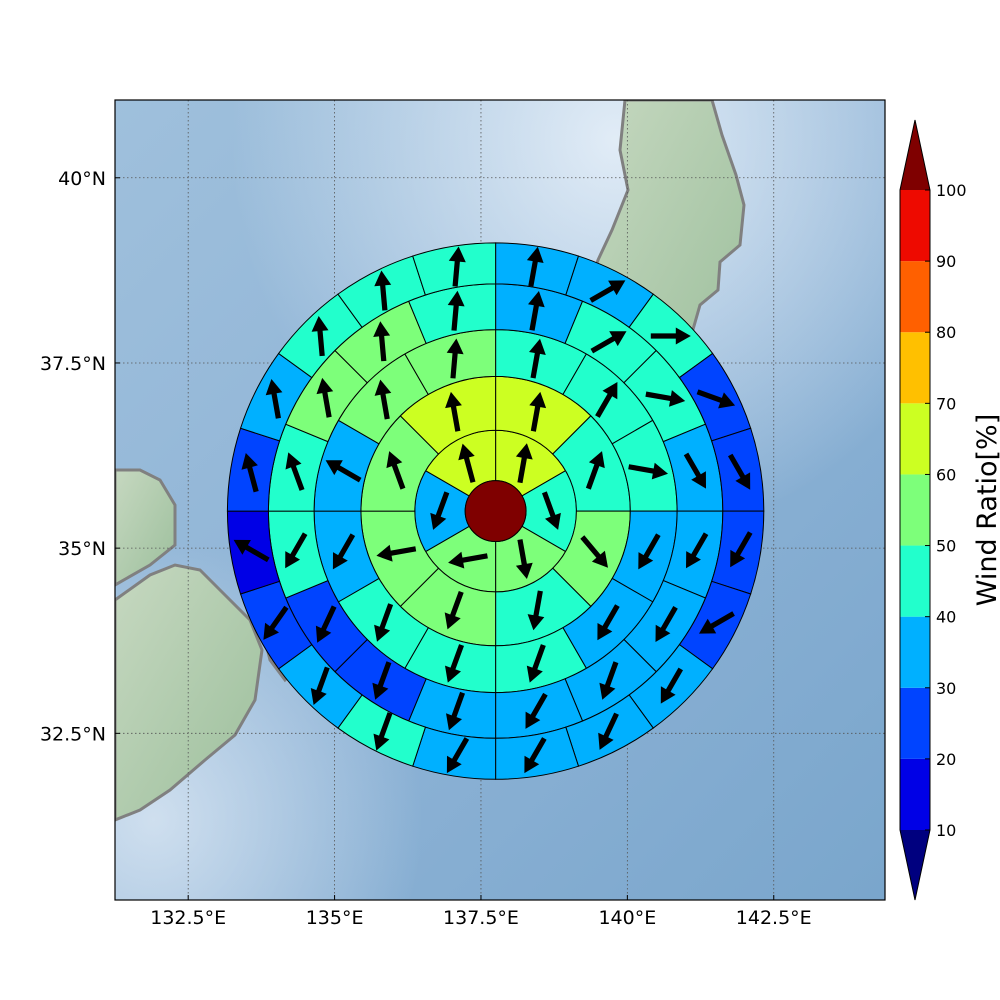  I want to click on y-tick-label-2: 37.5°N, so click(73, 364).